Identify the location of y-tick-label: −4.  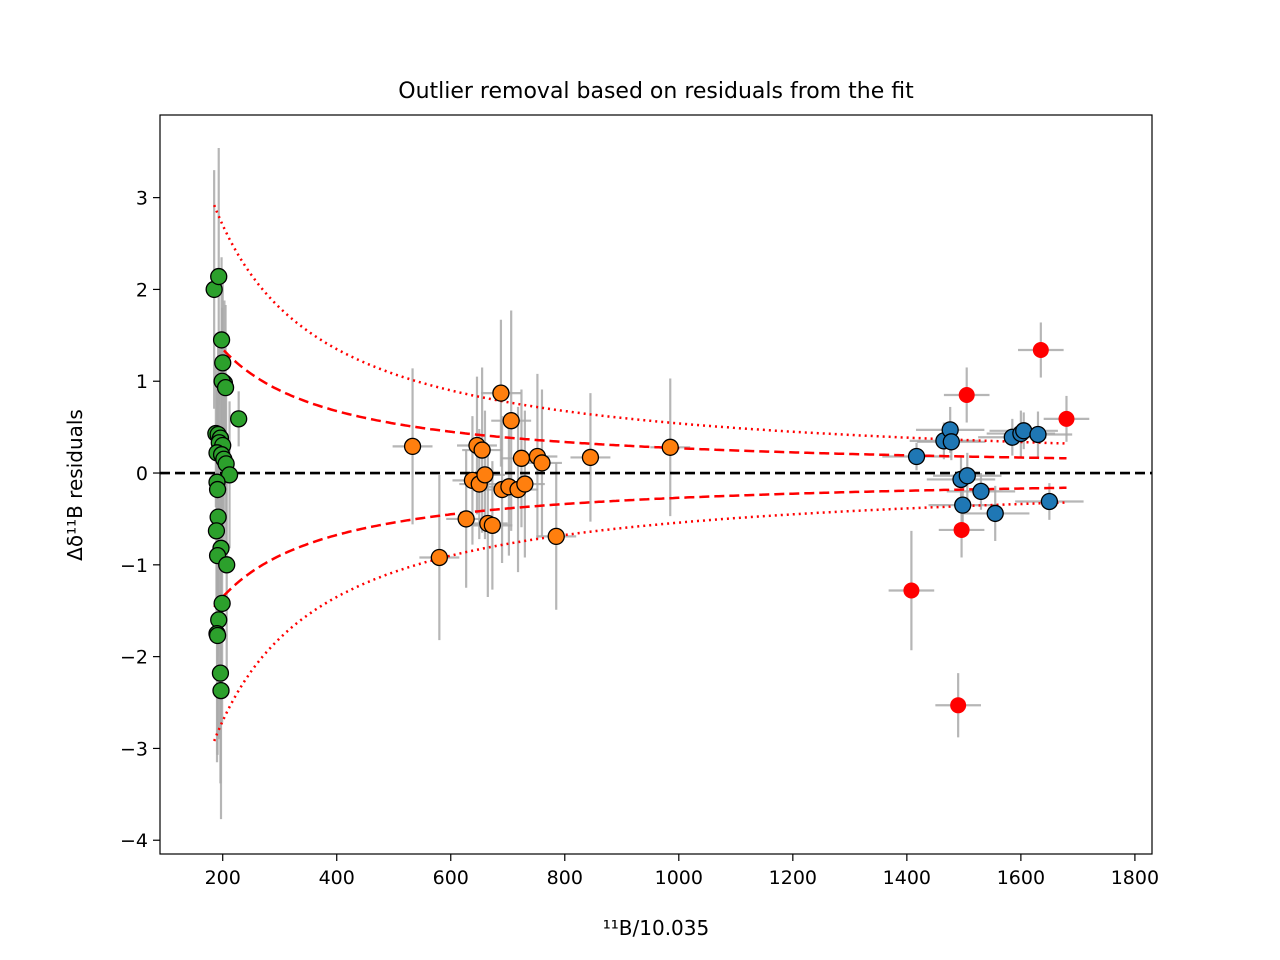
(134, 841).